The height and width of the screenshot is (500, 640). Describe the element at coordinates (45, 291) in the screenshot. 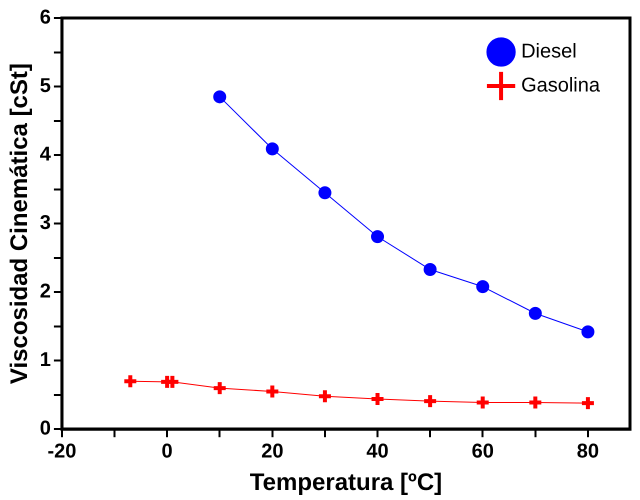

I see `y-tick-label: 2` at that location.